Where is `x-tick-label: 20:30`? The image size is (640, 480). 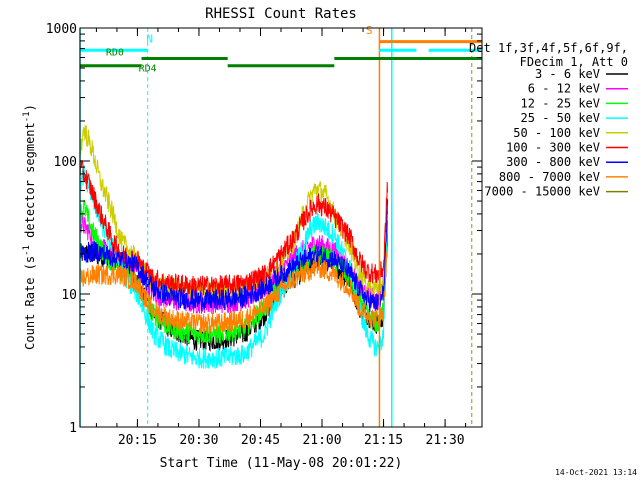
x-tick-label: 20:30 is located at coordinates (198, 440).